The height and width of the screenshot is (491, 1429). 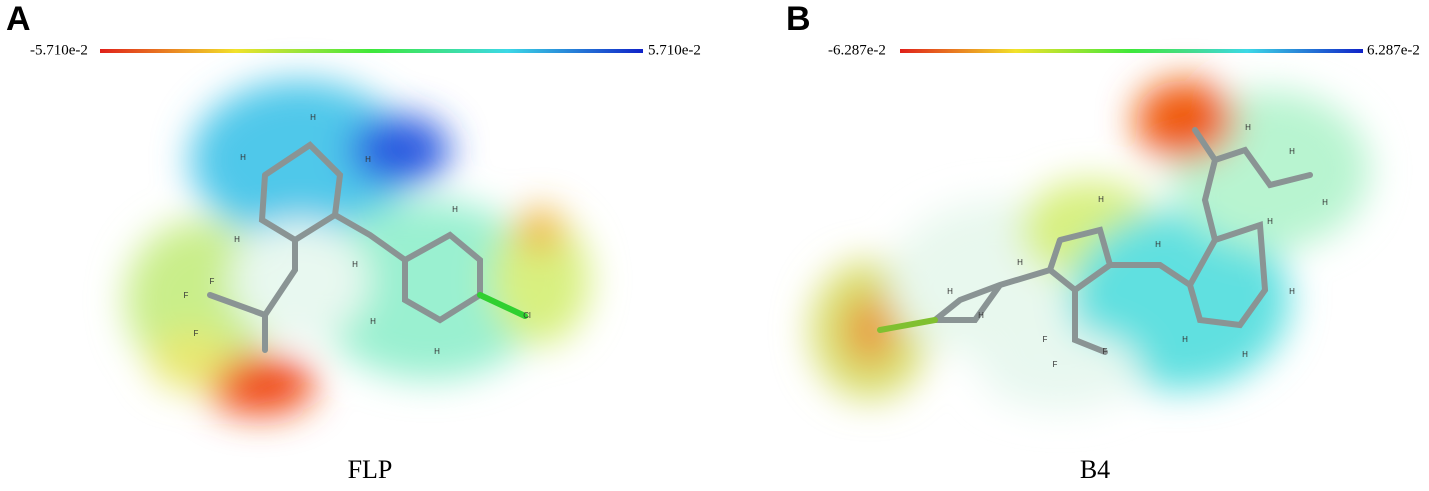 What do you see at coordinates (674, 50) in the screenshot?
I see `scale-max: 5.710e-2` at bounding box center [674, 50].